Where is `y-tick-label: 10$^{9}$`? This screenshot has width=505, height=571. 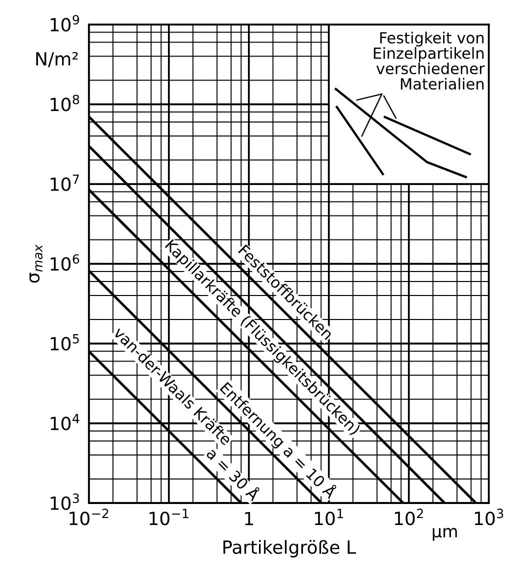
y-tick-label: 10$^{9}$ is located at coordinates (65, 23).